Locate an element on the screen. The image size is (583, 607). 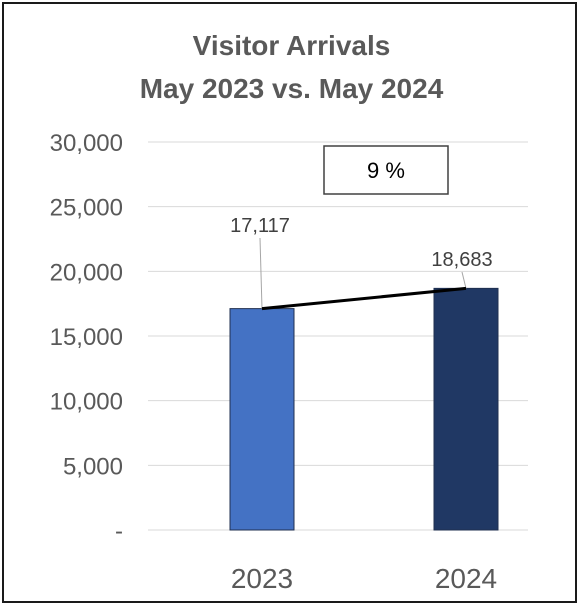
y-tick-label: 10,000 is located at coordinates (86, 402).